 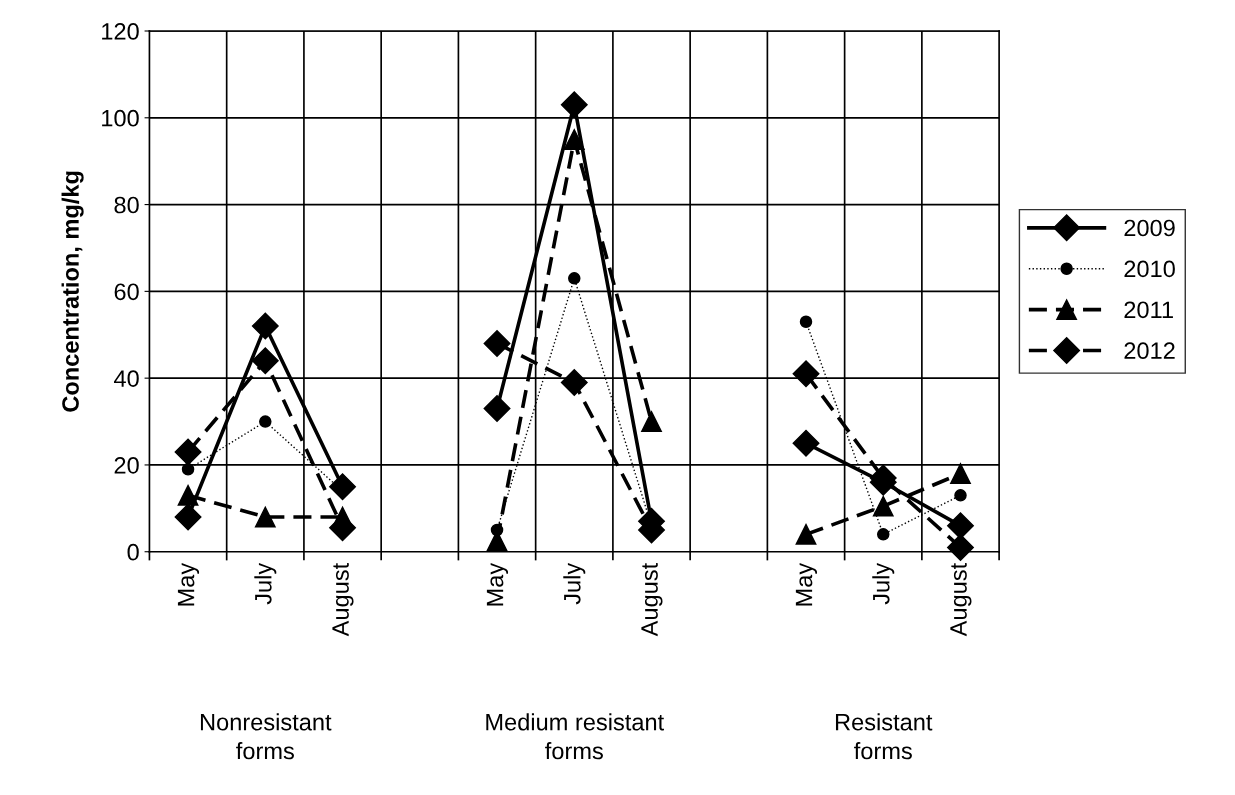 I want to click on y-tick-label: 120, so click(x=120, y=31).